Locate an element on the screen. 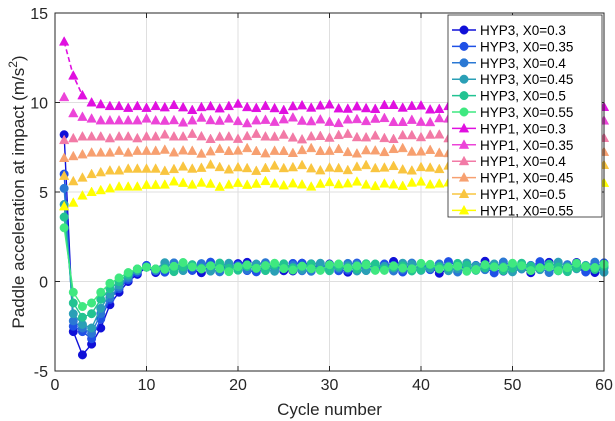 This screenshot has width=615, height=421. legend-item: HYP1, X0=0.55 is located at coordinates (512, 210).